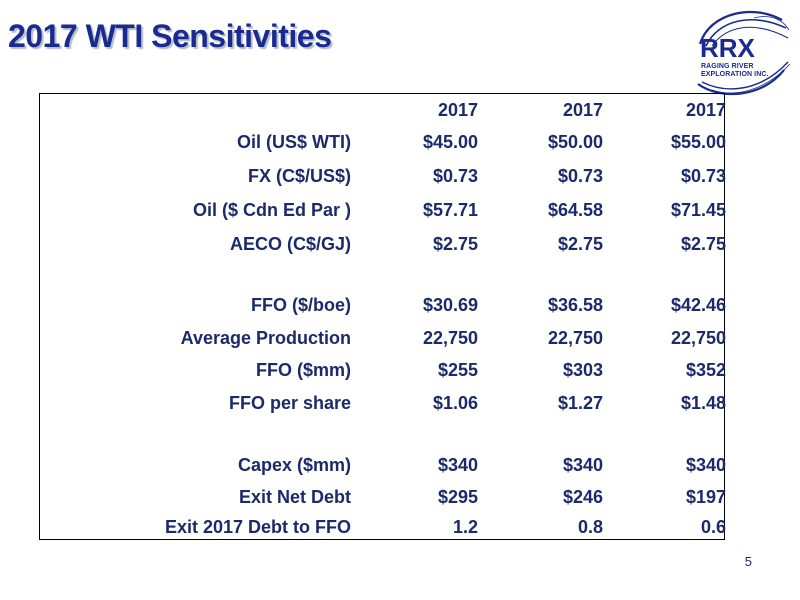 This screenshot has height=600, width=800. Describe the element at coordinates (582, 497) in the screenshot. I see `table-cell: $246` at that location.